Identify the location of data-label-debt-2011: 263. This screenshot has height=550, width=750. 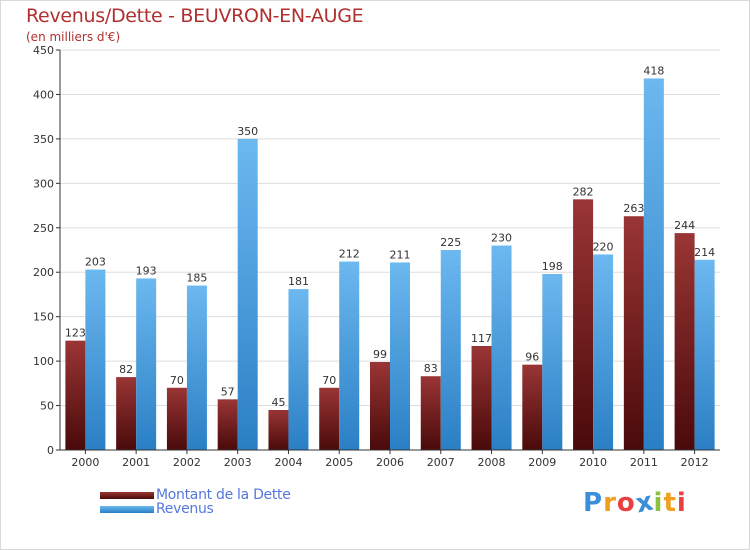
(633, 208).